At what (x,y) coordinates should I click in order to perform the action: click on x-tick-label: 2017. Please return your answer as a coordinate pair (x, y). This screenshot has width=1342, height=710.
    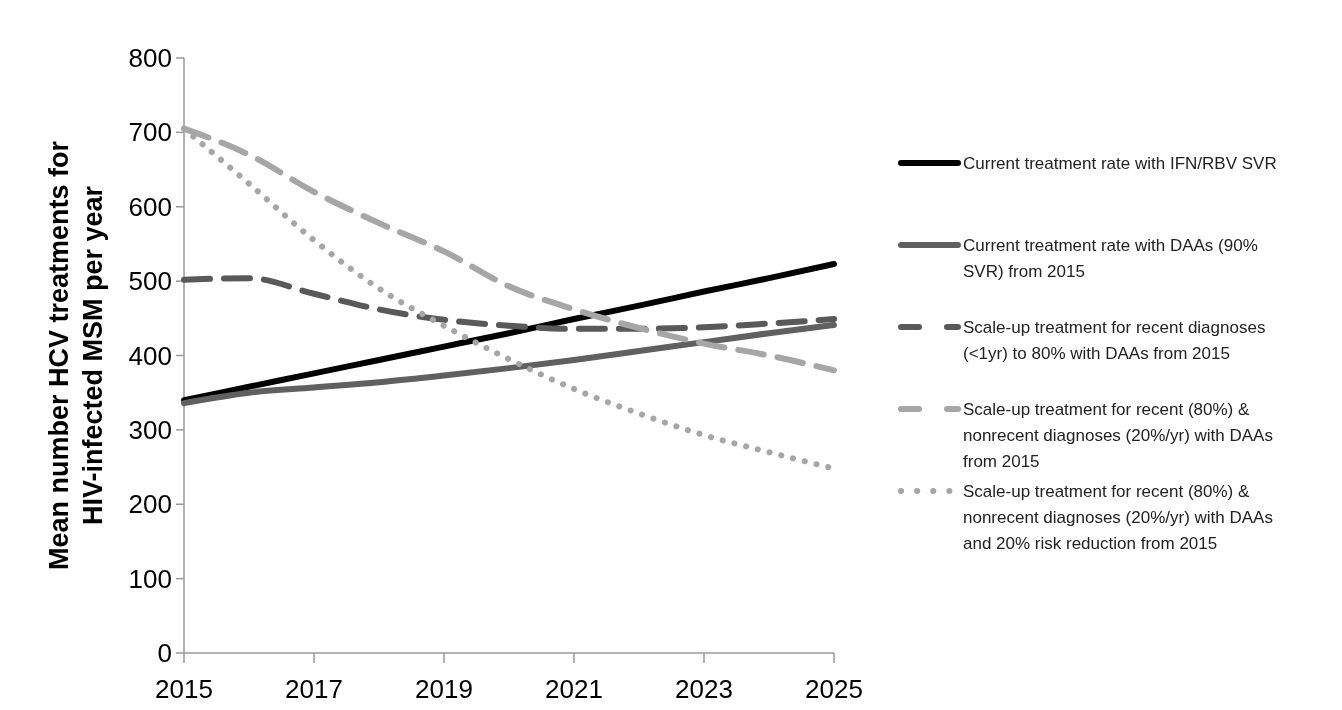
    Looking at the image, I should click on (314, 689).